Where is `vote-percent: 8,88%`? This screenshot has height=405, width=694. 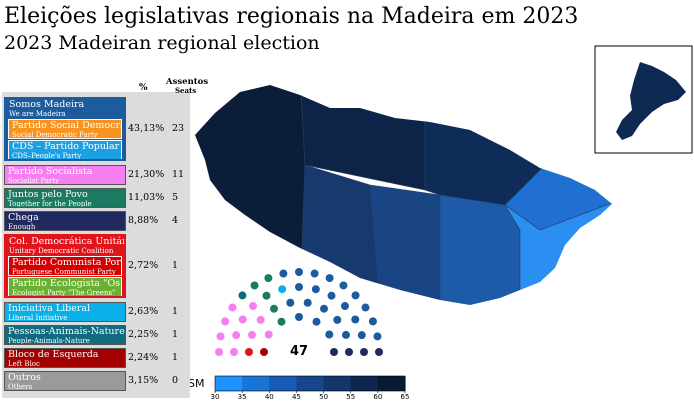
vote-percent: 8,88% is located at coordinates (143, 220).